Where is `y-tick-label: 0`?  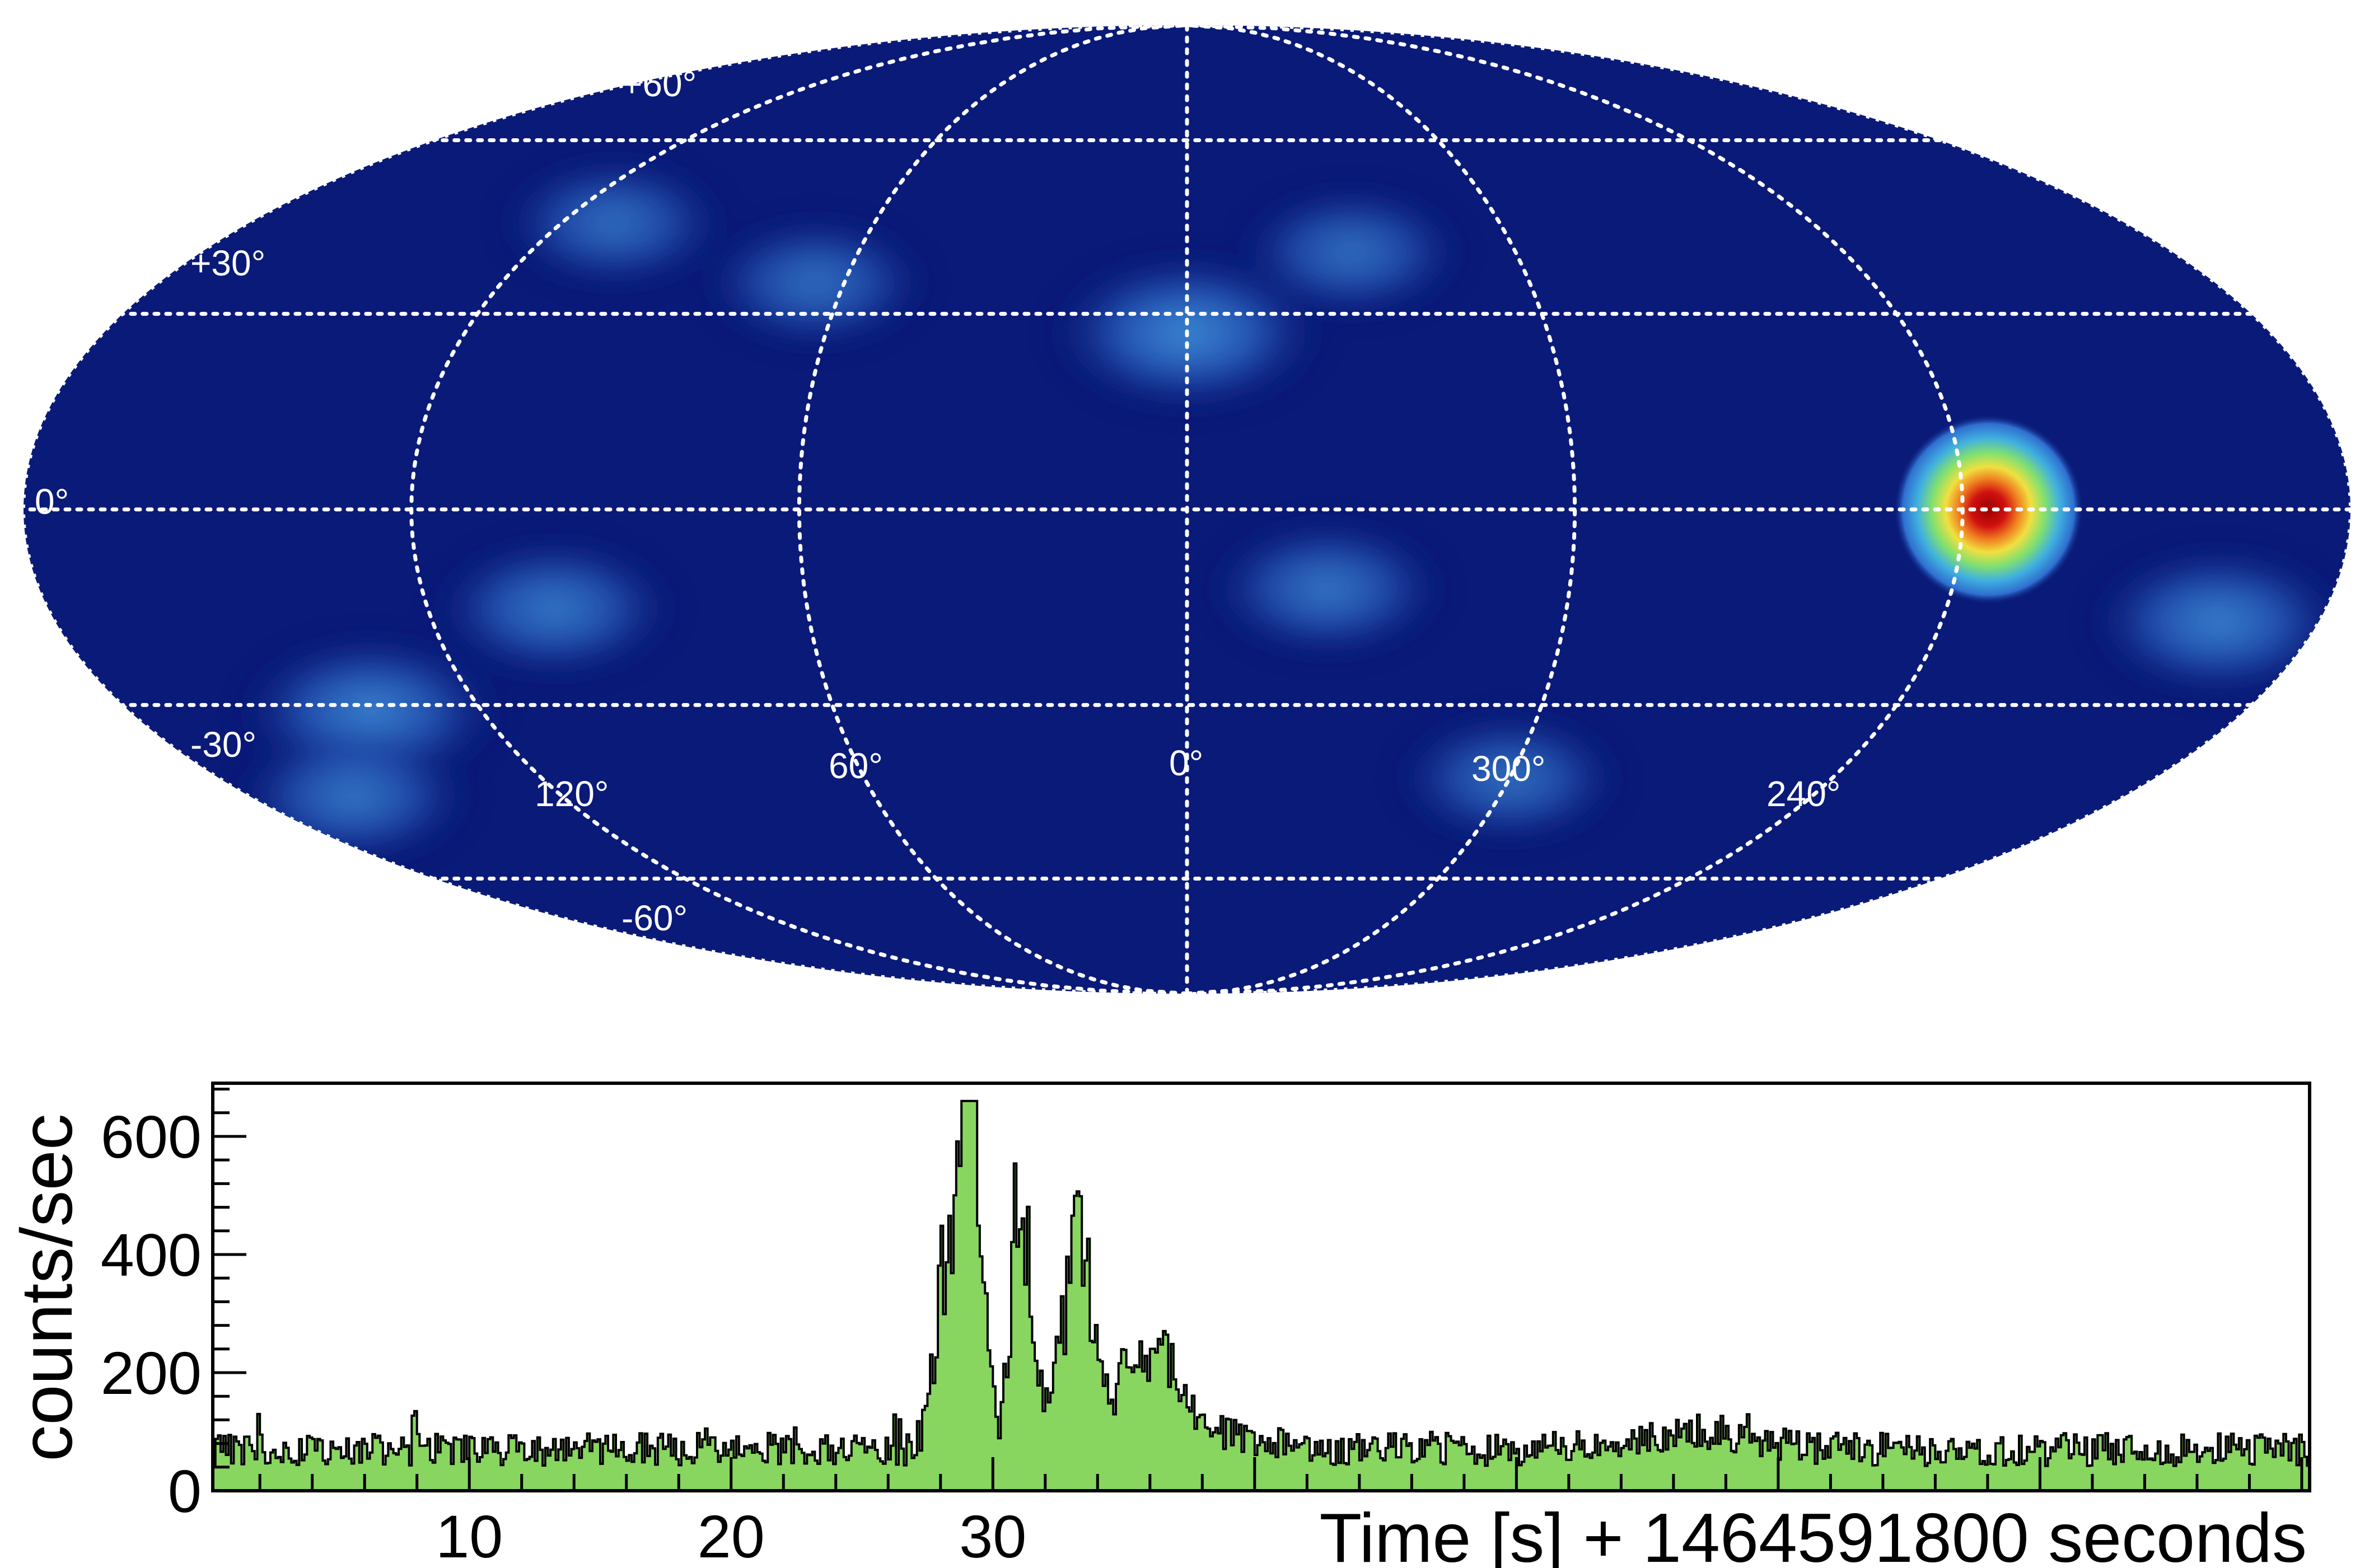
y-tick-label: 0 is located at coordinates (185, 1491).